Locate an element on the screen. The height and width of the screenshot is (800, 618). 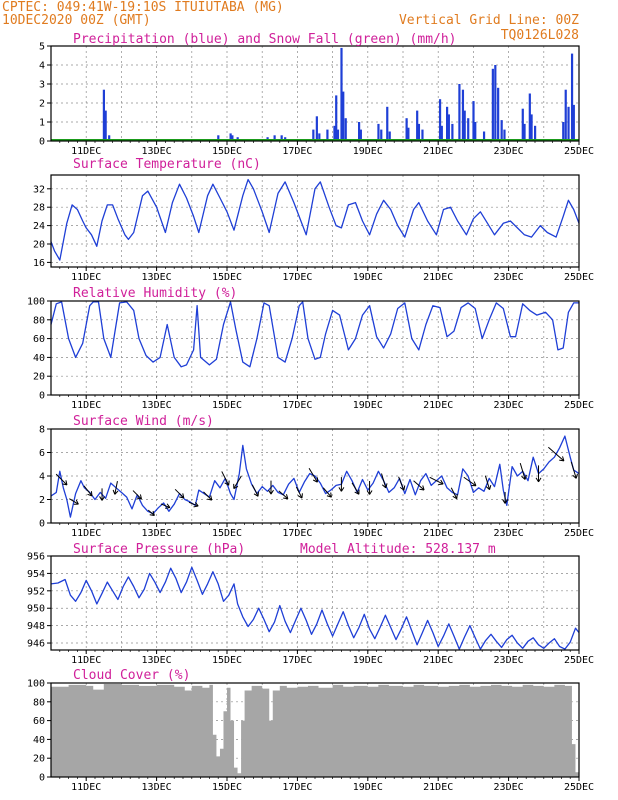
y-tick-label: 956 is located at coordinates (36, 557).